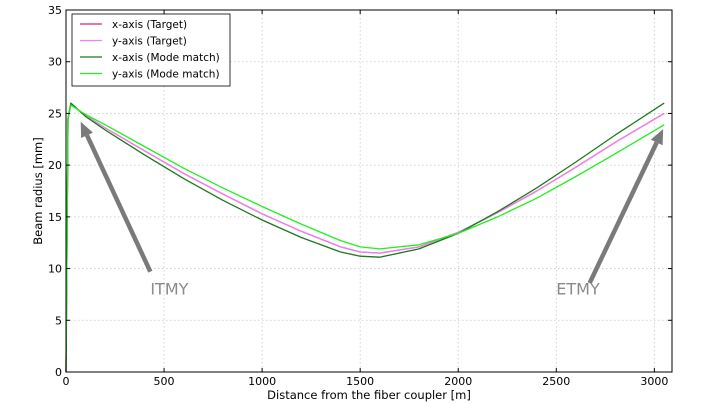 The image size is (720, 404). What do you see at coordinates (55, 113) in the screenshot?
I see `y-tick-label: 25` at bounding box center [55, 113].